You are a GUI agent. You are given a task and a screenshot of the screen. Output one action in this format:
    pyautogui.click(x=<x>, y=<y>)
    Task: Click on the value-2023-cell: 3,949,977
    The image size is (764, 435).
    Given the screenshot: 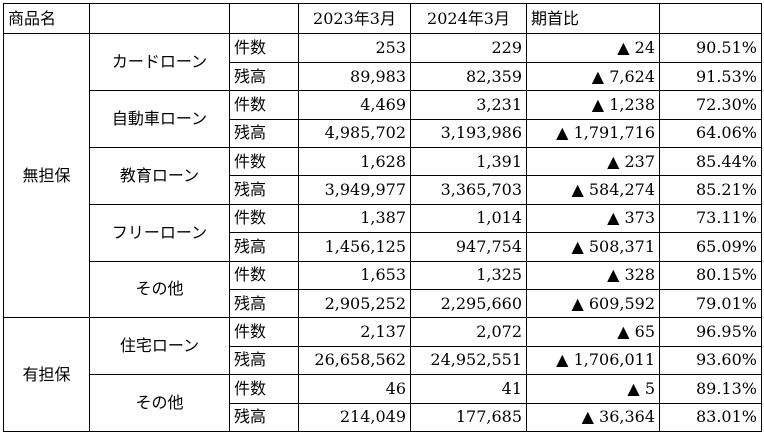 What is the action you would take?
    pyautogui.click(x=354, y=190)
    